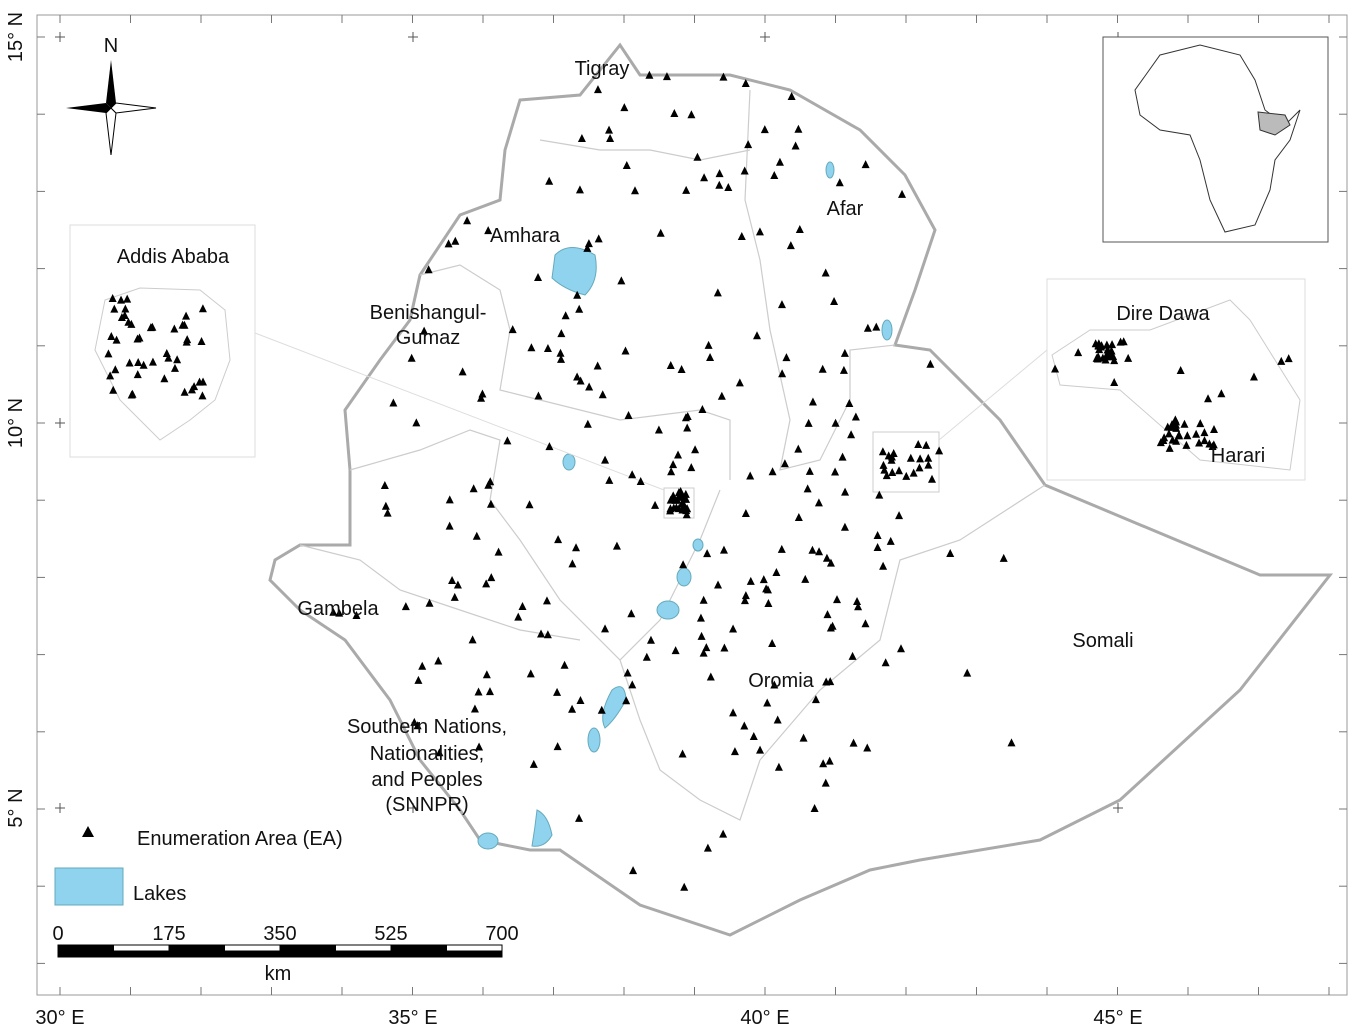 The width and height of the screenshot is (1367, 1036). Describe the element at coordinates (602, 69) in the screenshot. I see `region-label: Tigray` at that location.